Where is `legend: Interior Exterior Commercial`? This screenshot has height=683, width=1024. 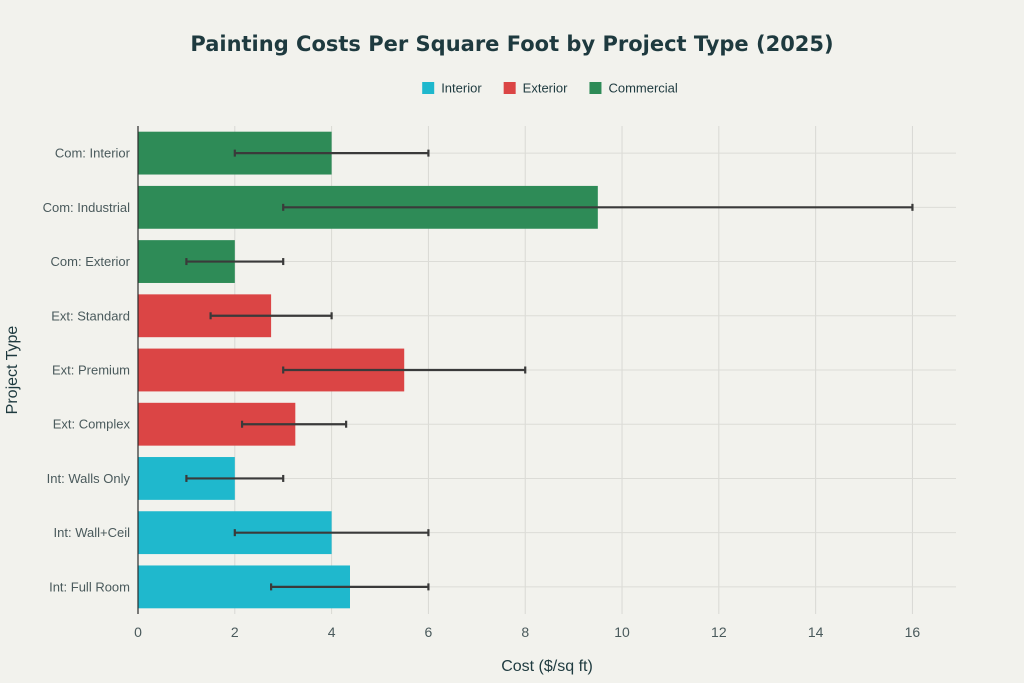 legend: Interior Exterior Commercial is located at coordinates (550, 88).